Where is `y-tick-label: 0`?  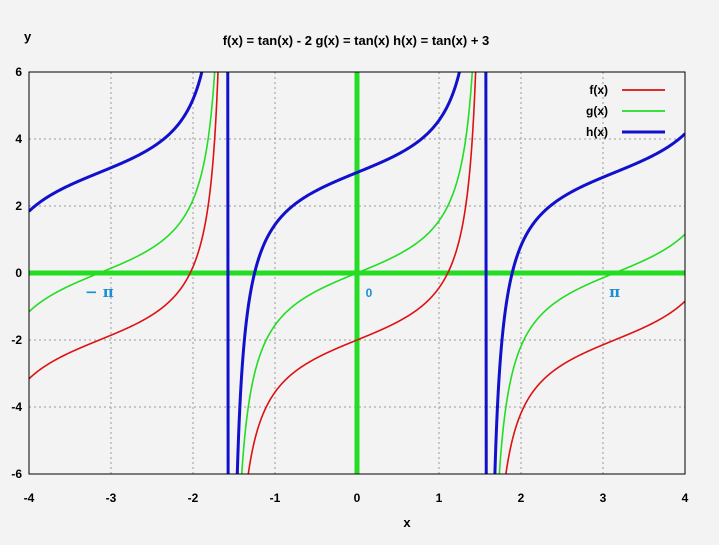
y-tick-label: 0 is located at coordinates (18, 273).